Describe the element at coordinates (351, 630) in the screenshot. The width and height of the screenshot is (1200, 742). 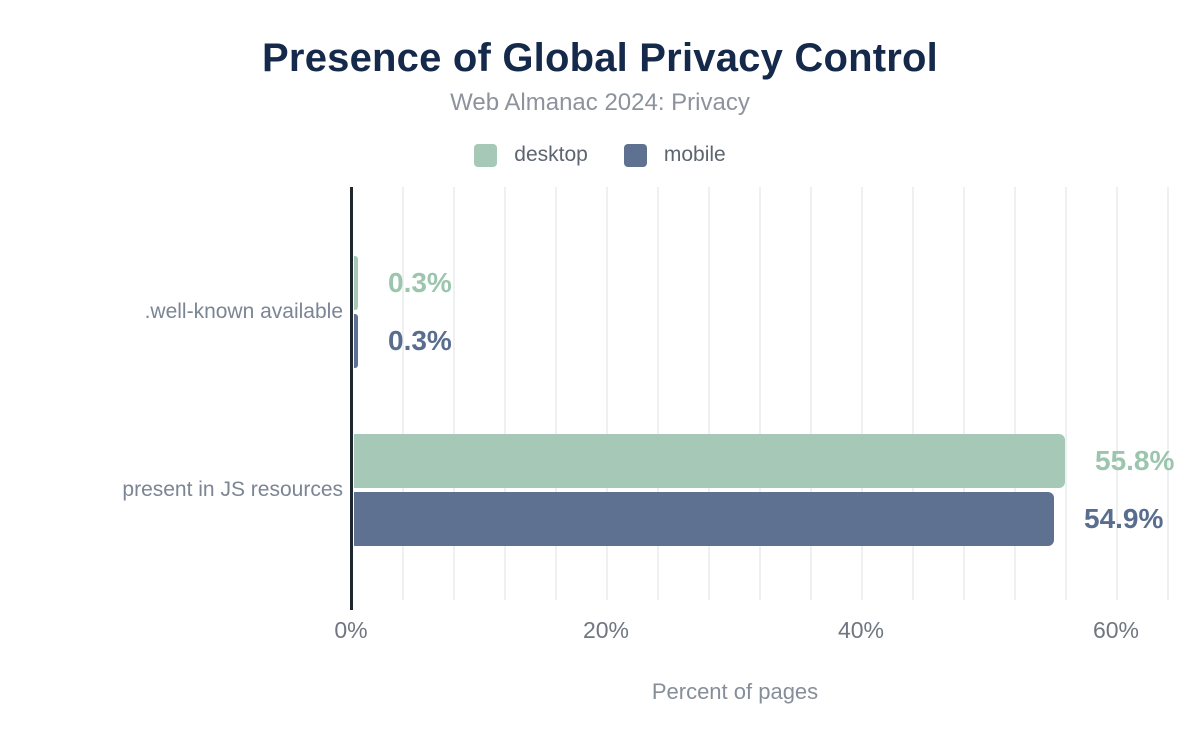
I see `x-tick-0%: 0%` at that location.